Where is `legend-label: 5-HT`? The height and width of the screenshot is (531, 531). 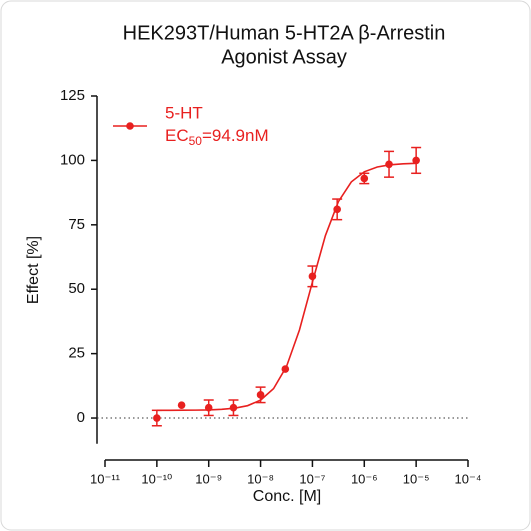 legend-label: 5-HT is located at coordinates (184, 112).